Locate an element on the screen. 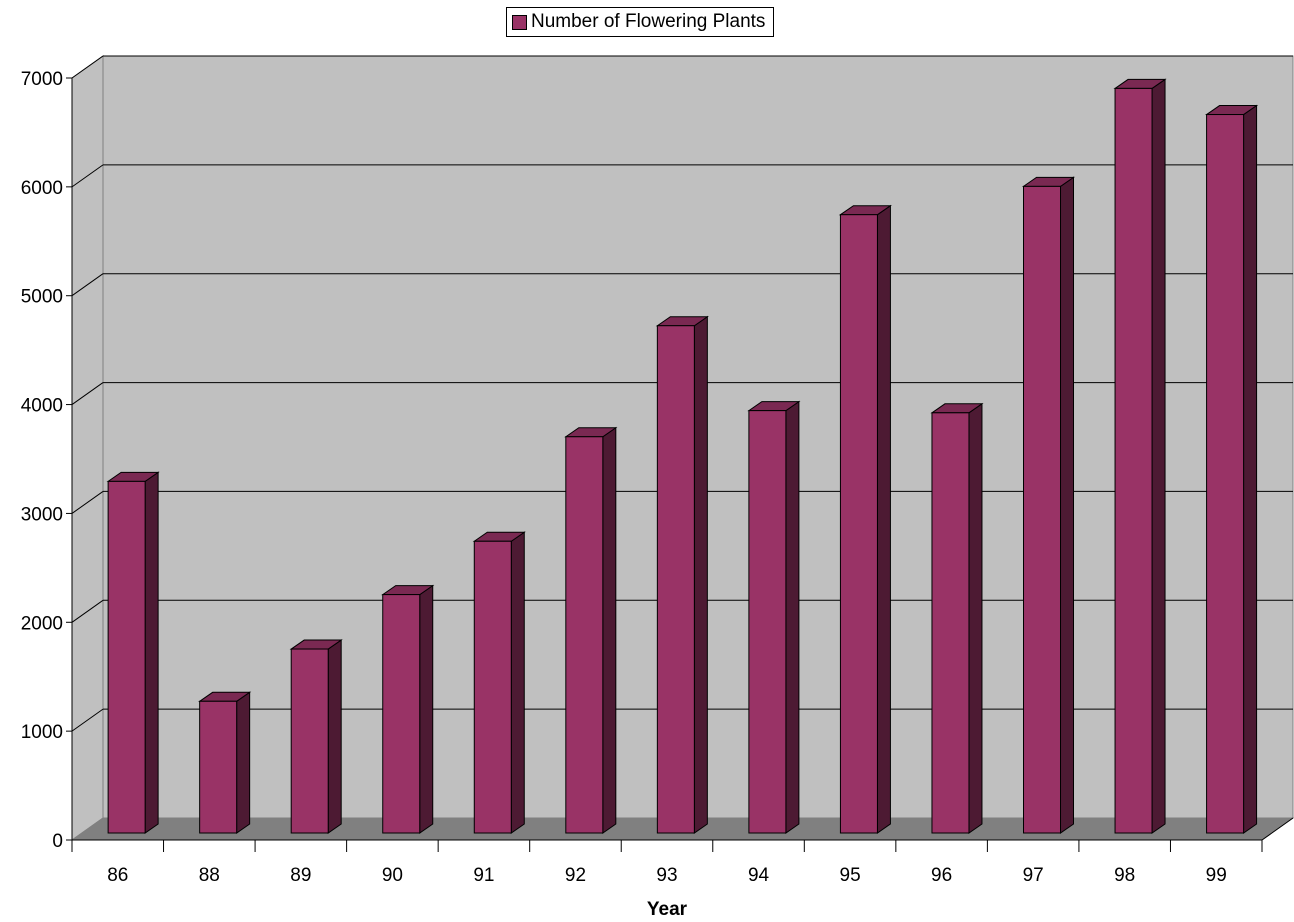 This screenshot has width=1294, height=922. x-tick-label: 89 is located at coordinates (300, 875).